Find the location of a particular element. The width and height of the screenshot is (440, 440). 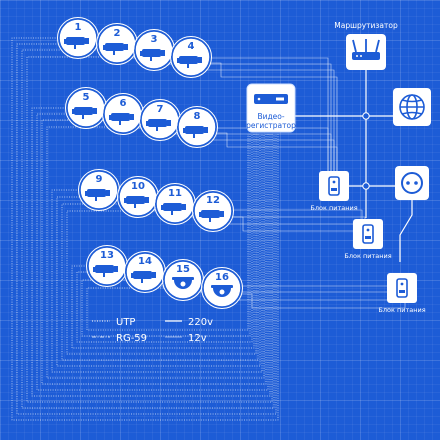

camera-number: 12 is located at coordinates (213, 200).